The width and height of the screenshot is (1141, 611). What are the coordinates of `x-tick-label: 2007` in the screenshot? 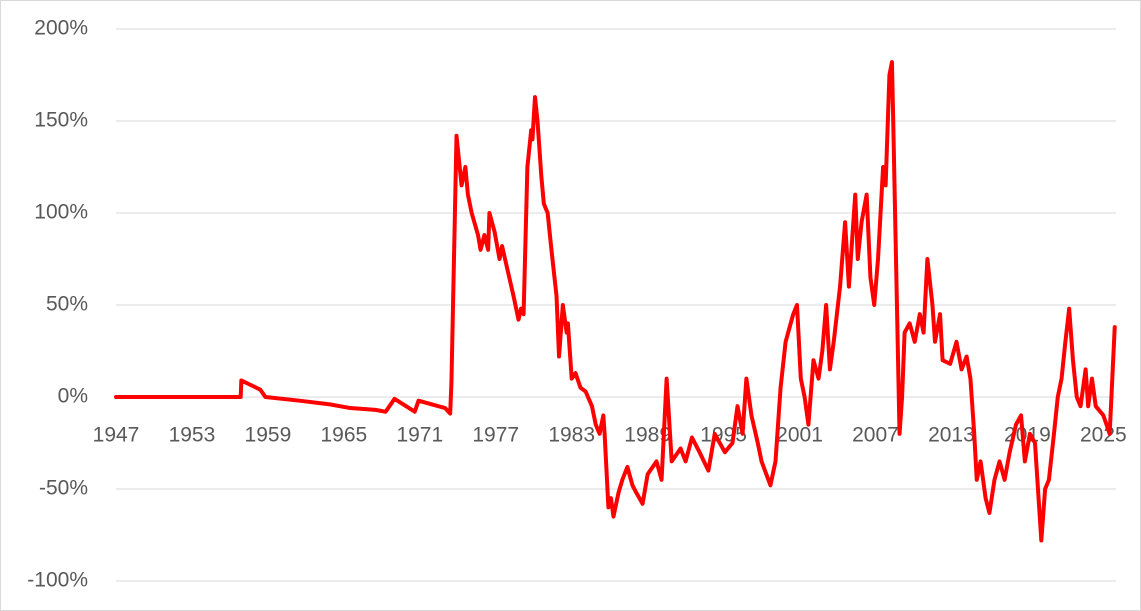 It's located at (875, 435).